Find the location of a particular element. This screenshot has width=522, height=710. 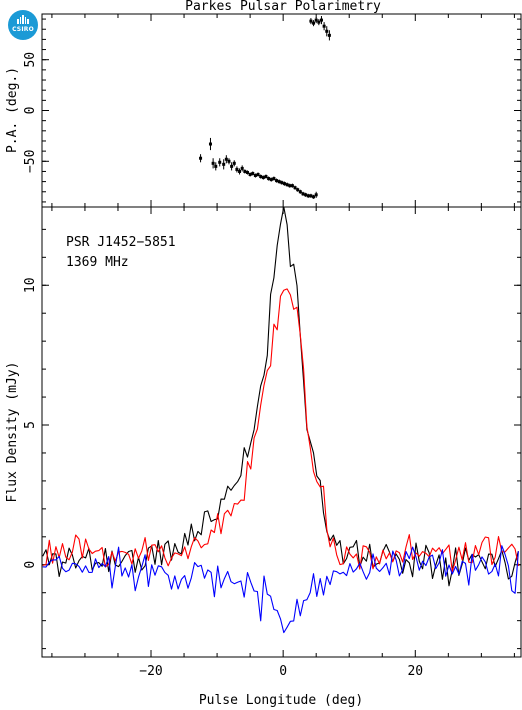

y-tick-label: 10 is located at coordinates (30, 285).